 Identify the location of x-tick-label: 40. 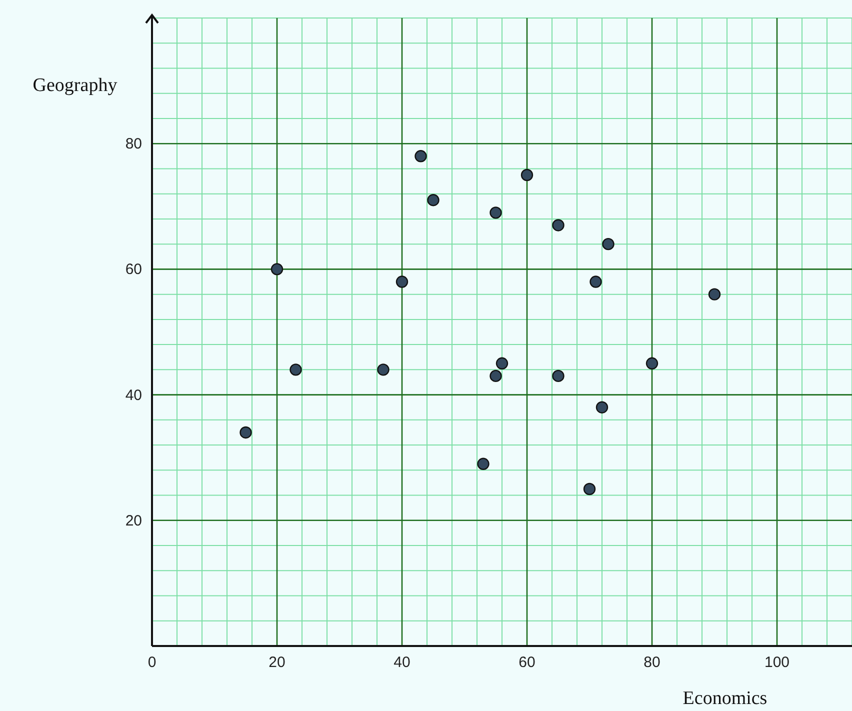
(402, 662).